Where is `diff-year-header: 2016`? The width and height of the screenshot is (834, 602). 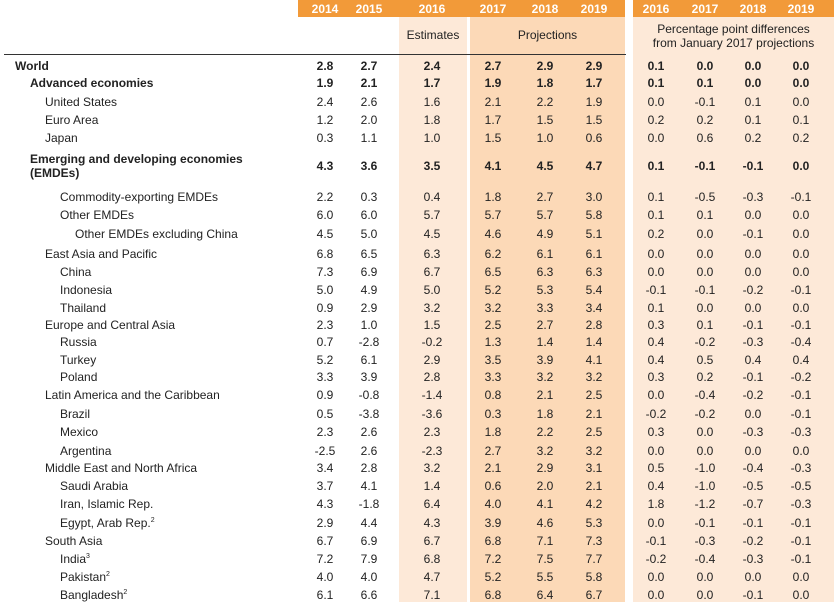
diff-year-header: 2016 is located at coordinates (656, 9).